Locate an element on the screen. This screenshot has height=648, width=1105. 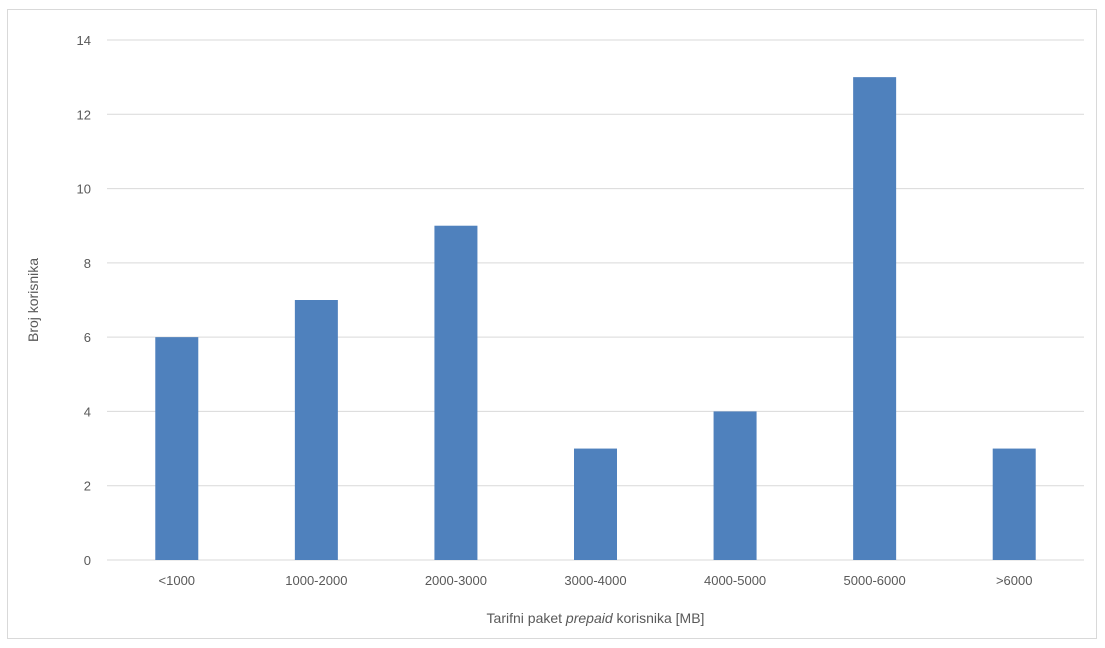
x-axis-title: Tarifni paket prepaid korisnika [MB] is located at coordinates (596, 618).